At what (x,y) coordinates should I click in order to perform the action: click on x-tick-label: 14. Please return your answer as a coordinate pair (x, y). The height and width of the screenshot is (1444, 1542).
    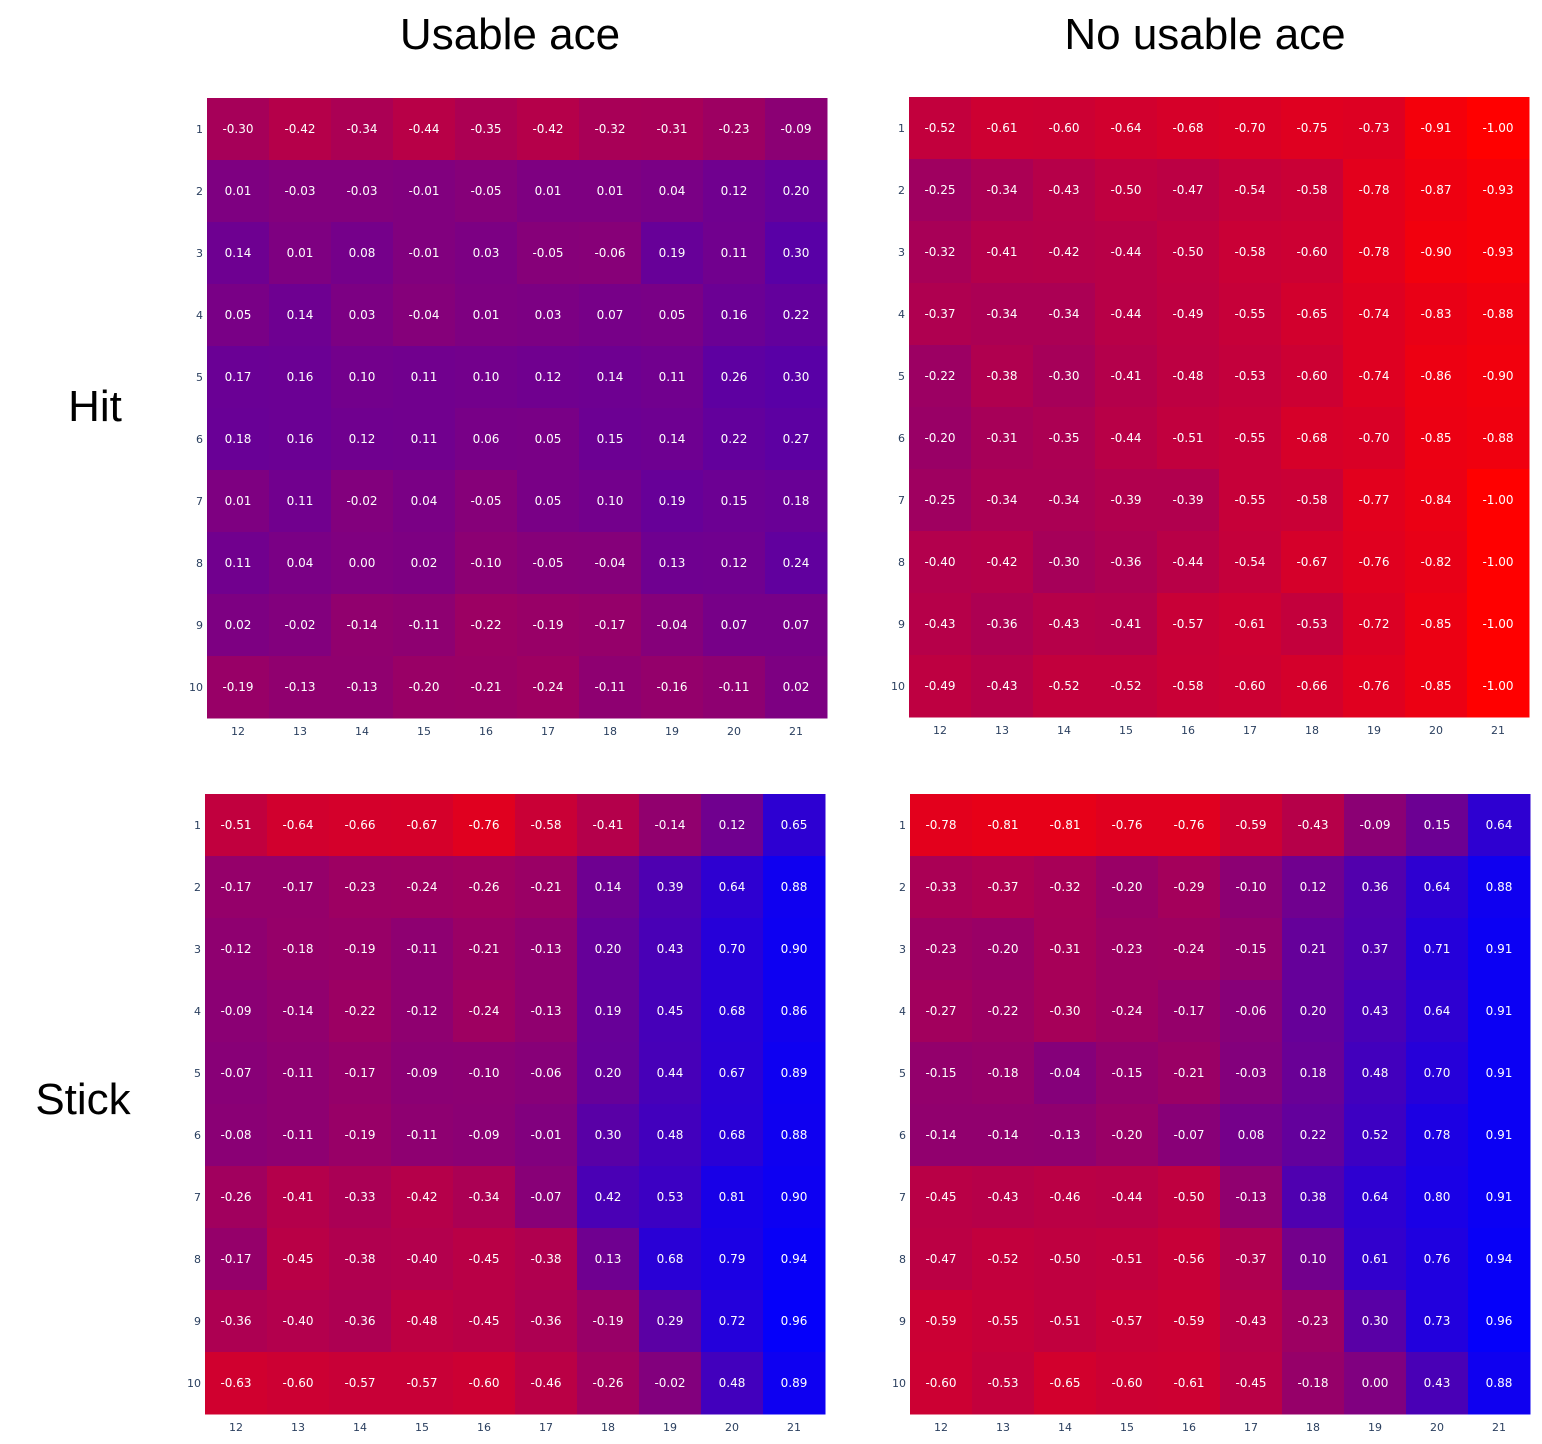
    Looking at the image, I should click on (362, 731).